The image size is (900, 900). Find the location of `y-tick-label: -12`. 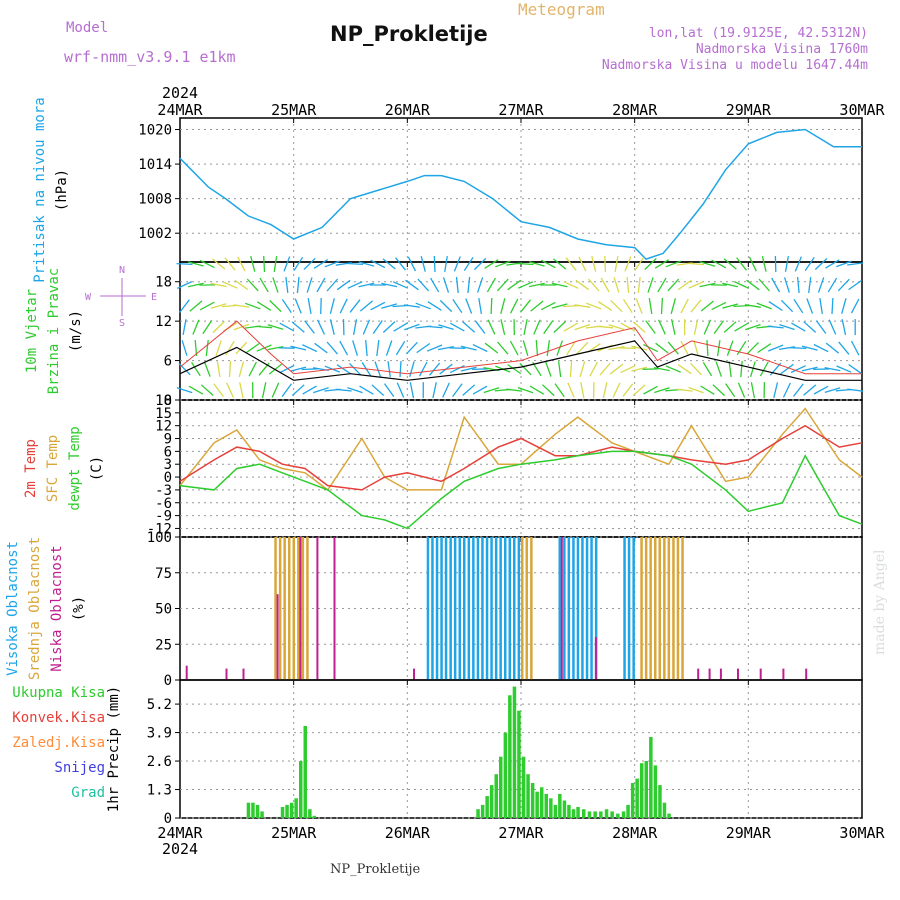

y-tick-label: -12 is located at coordinates (159, 529).